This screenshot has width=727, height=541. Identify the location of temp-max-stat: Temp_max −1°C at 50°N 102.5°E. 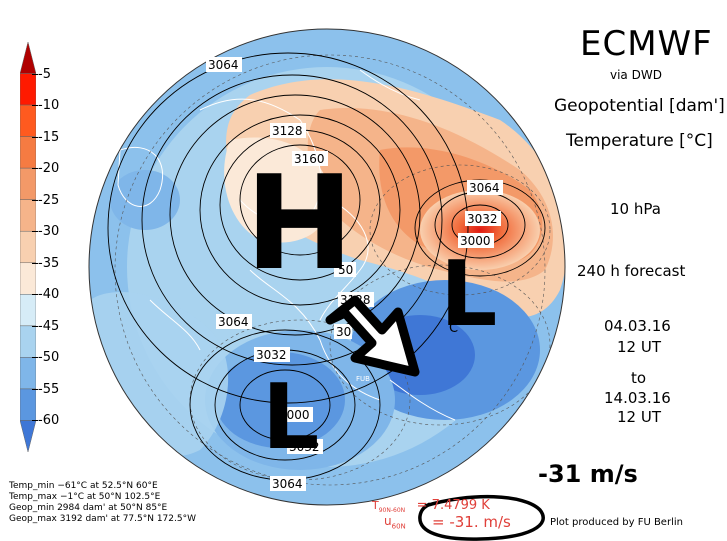
(85, 497).